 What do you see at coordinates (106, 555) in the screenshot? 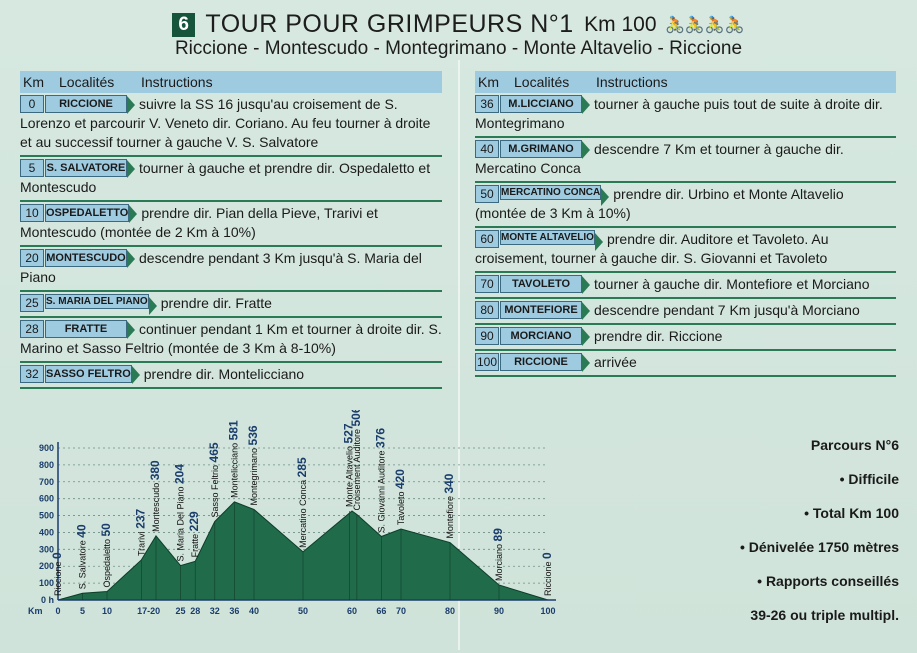
I see `place-label: Ospedaletto 50` at bounding box center [106, 555].